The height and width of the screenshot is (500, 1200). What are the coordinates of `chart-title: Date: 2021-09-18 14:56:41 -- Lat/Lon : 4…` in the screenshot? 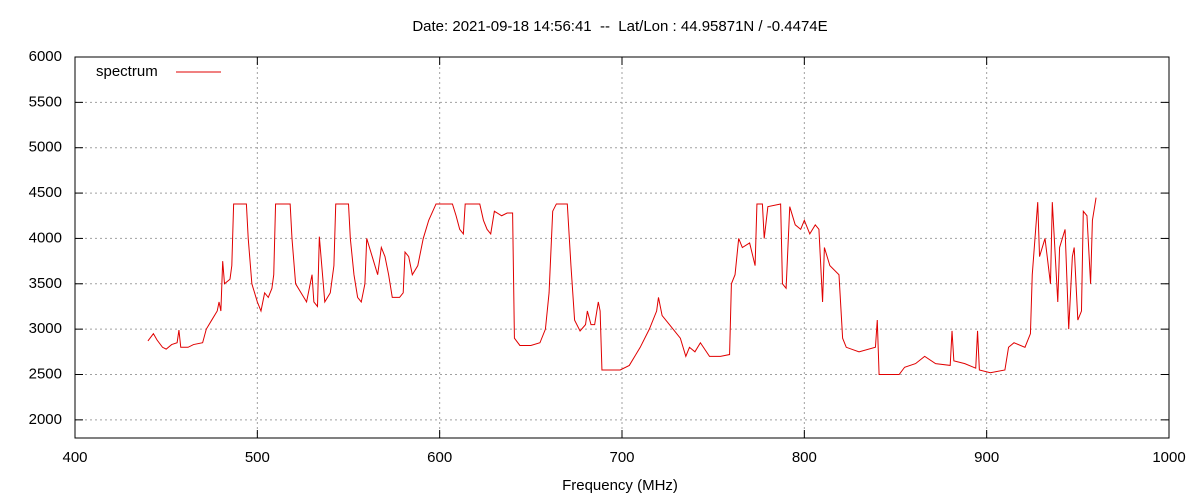 It's located at (619, 26).